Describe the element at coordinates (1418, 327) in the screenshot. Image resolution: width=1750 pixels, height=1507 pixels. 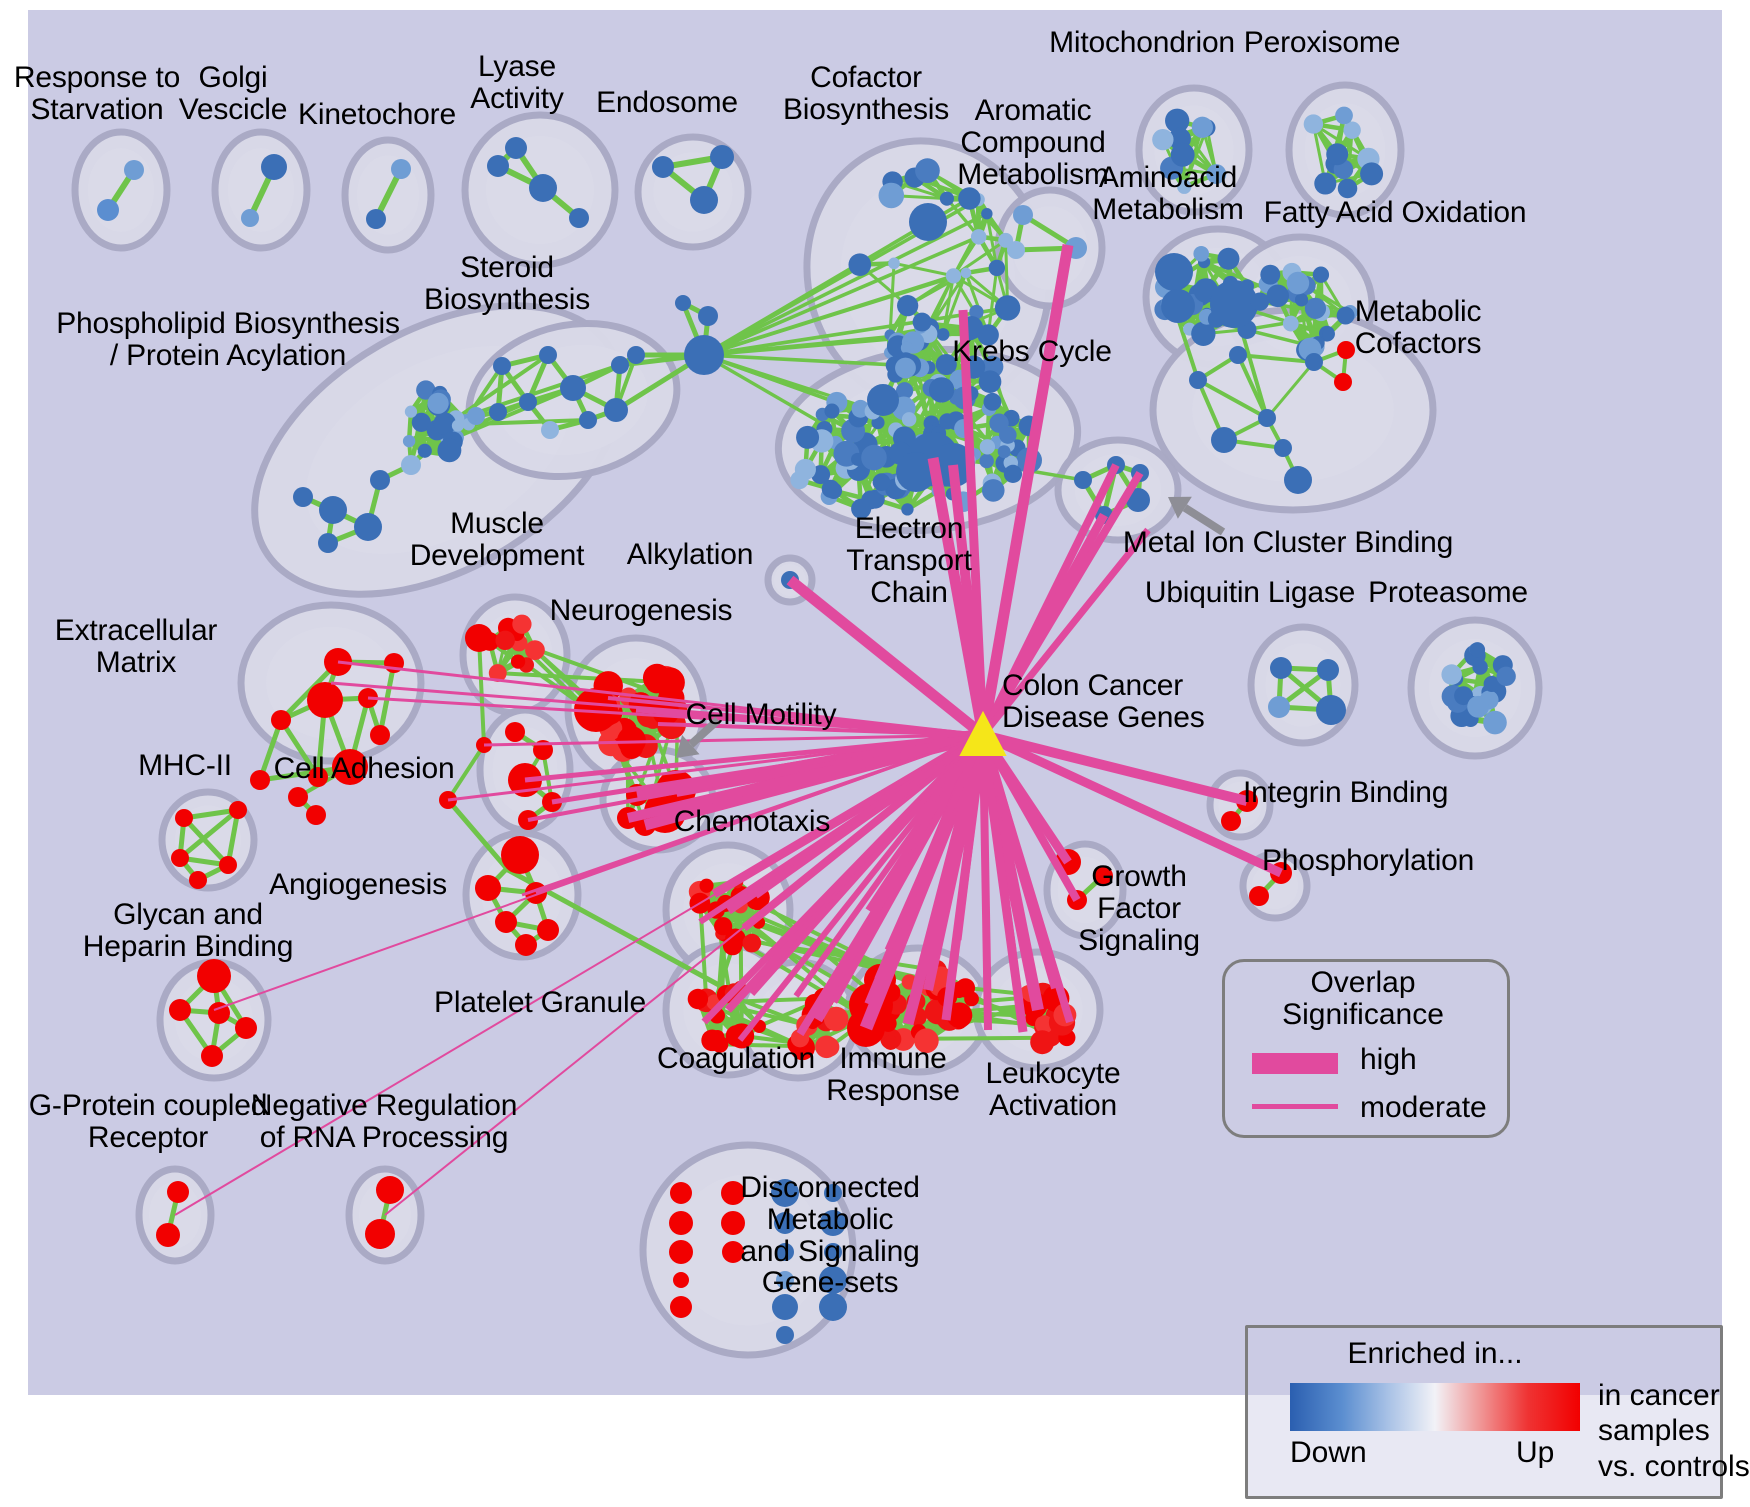
I see `cluster-label-metabolic-cofactors: Metabolic Cofactors` at that location.